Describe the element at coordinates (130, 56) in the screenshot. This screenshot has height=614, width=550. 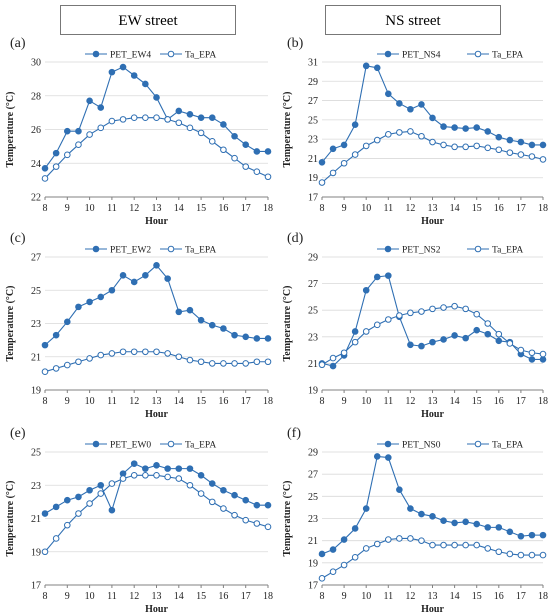
I see `legend-label: PET_EW4` at that location.